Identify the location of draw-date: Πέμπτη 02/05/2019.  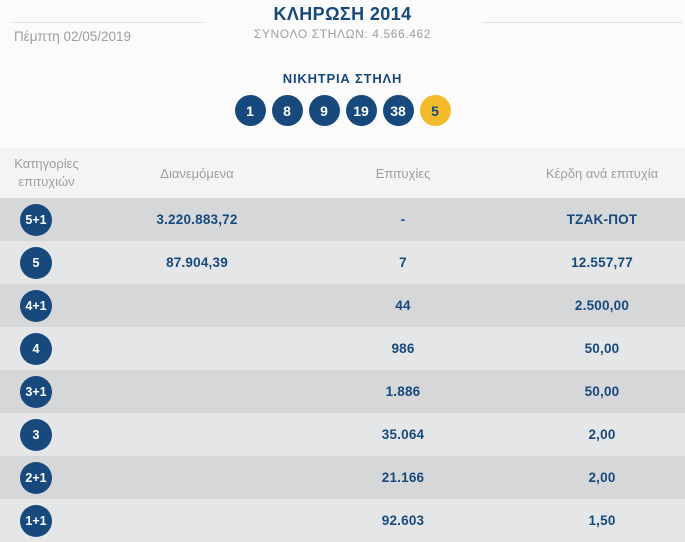
(73, 36).